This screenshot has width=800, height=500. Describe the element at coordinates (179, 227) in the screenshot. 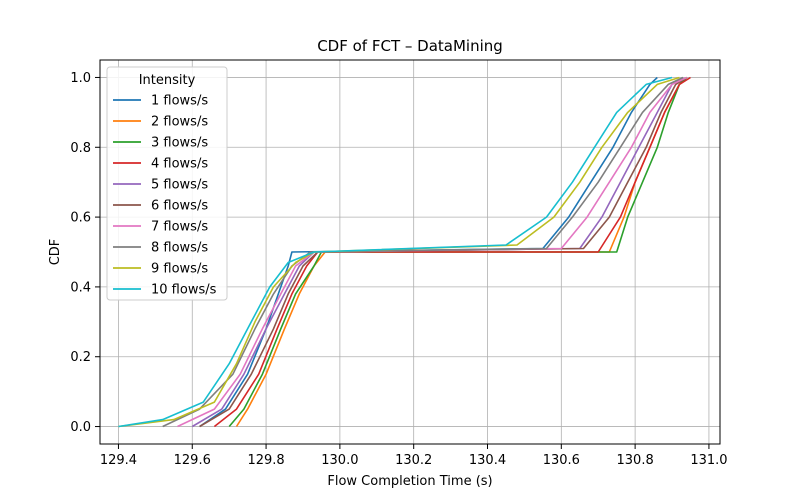

I see `legend-label: 7 flows/s` at that location.